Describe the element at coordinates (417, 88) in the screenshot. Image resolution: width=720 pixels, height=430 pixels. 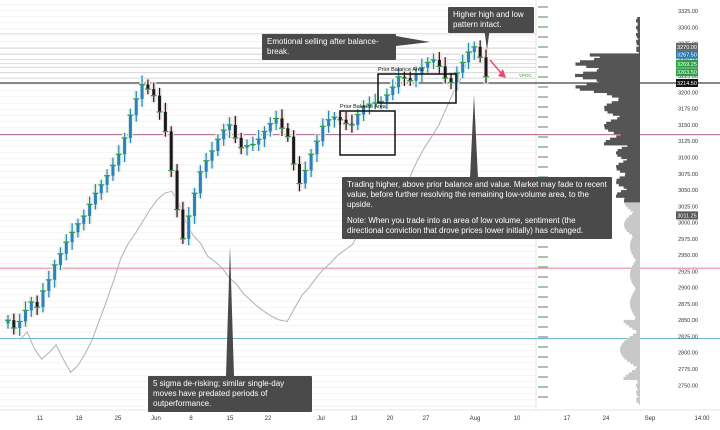
I see `prior-balance-box-upper` at that location.